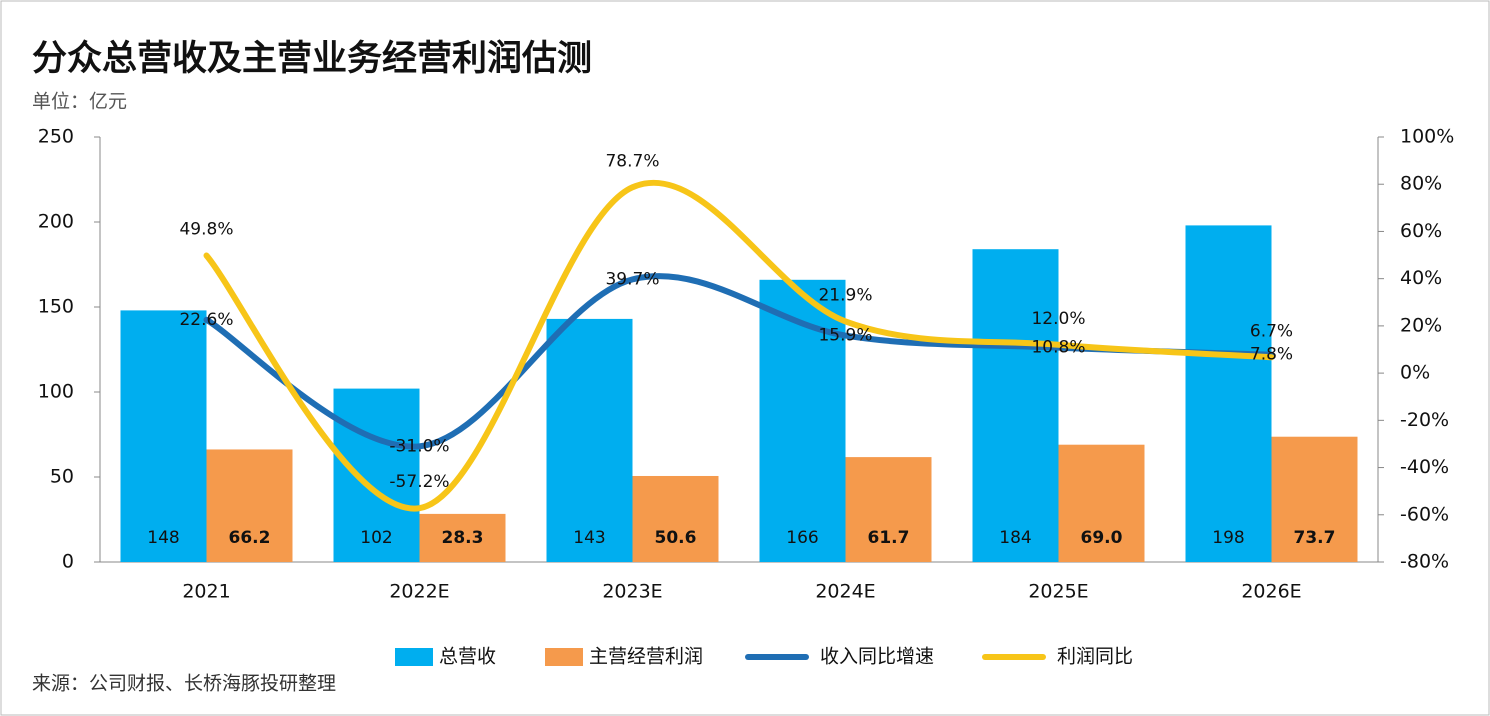  Describe the element at coordinates (1424, 467) in the screenshot. I see `y2-tick-label: -40%` at that location.